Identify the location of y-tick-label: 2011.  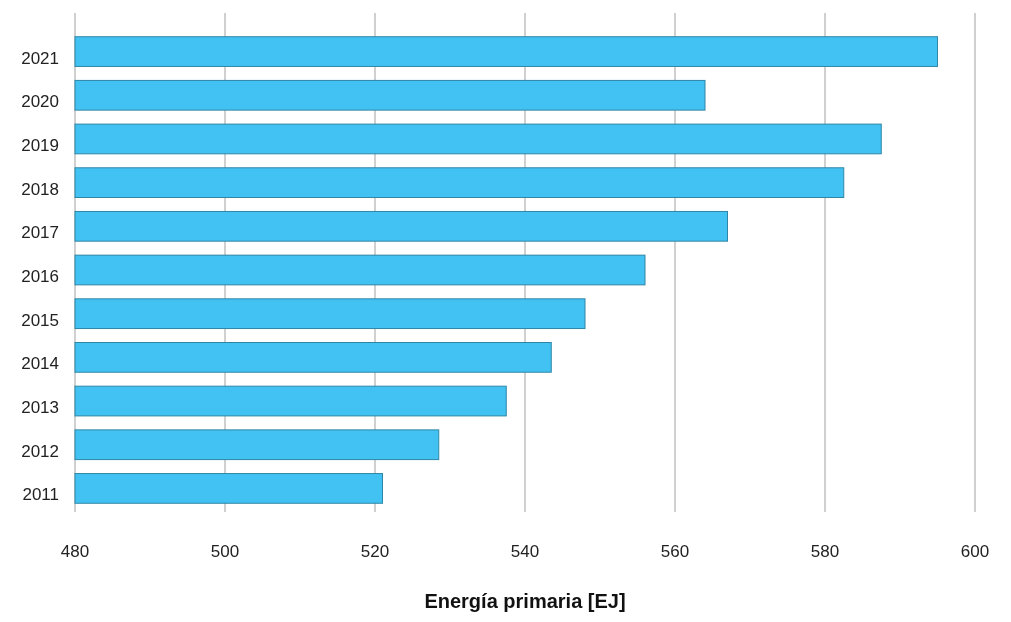
(40, 495).